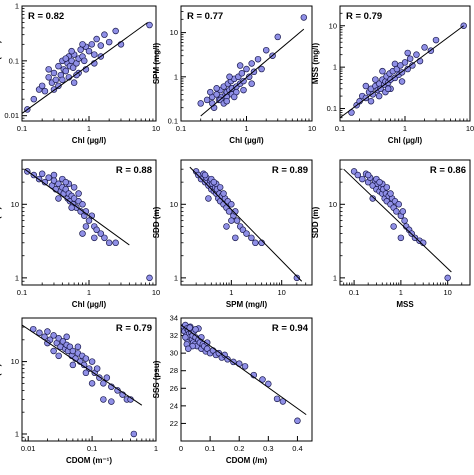 The image size is (474, 475). I want to click on x-tick-label: 0.4, so click(297, 448).